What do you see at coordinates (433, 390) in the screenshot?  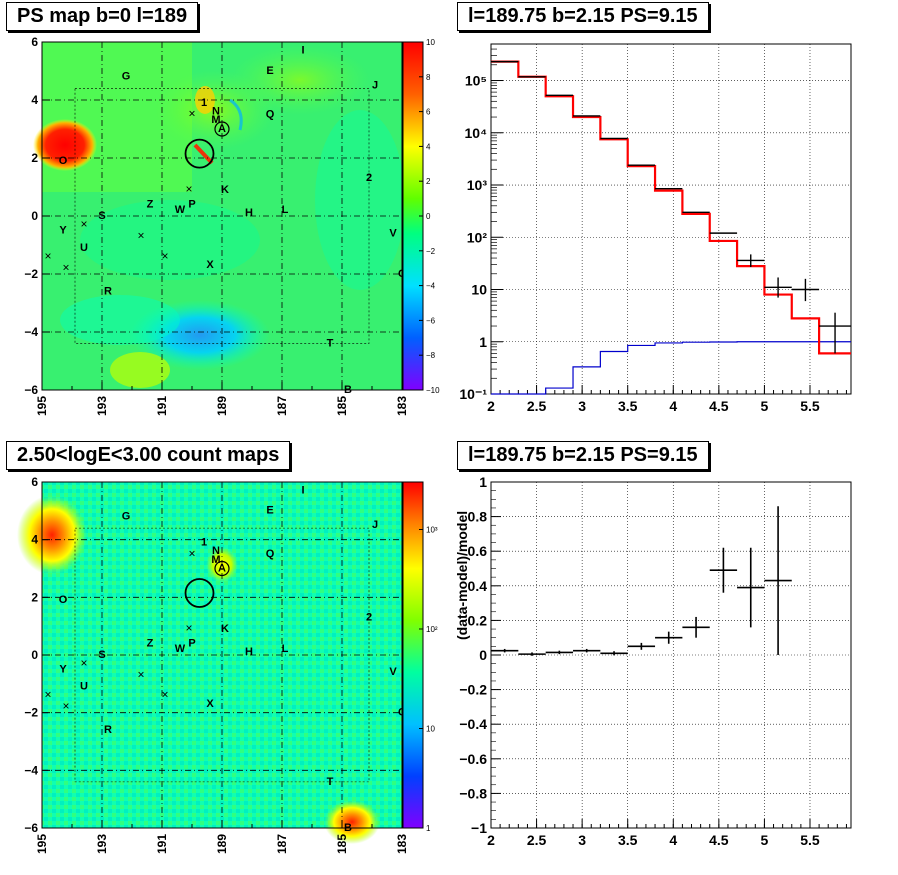 I see `colorbar-tick-label: −10` at bounding box center [433, 390].